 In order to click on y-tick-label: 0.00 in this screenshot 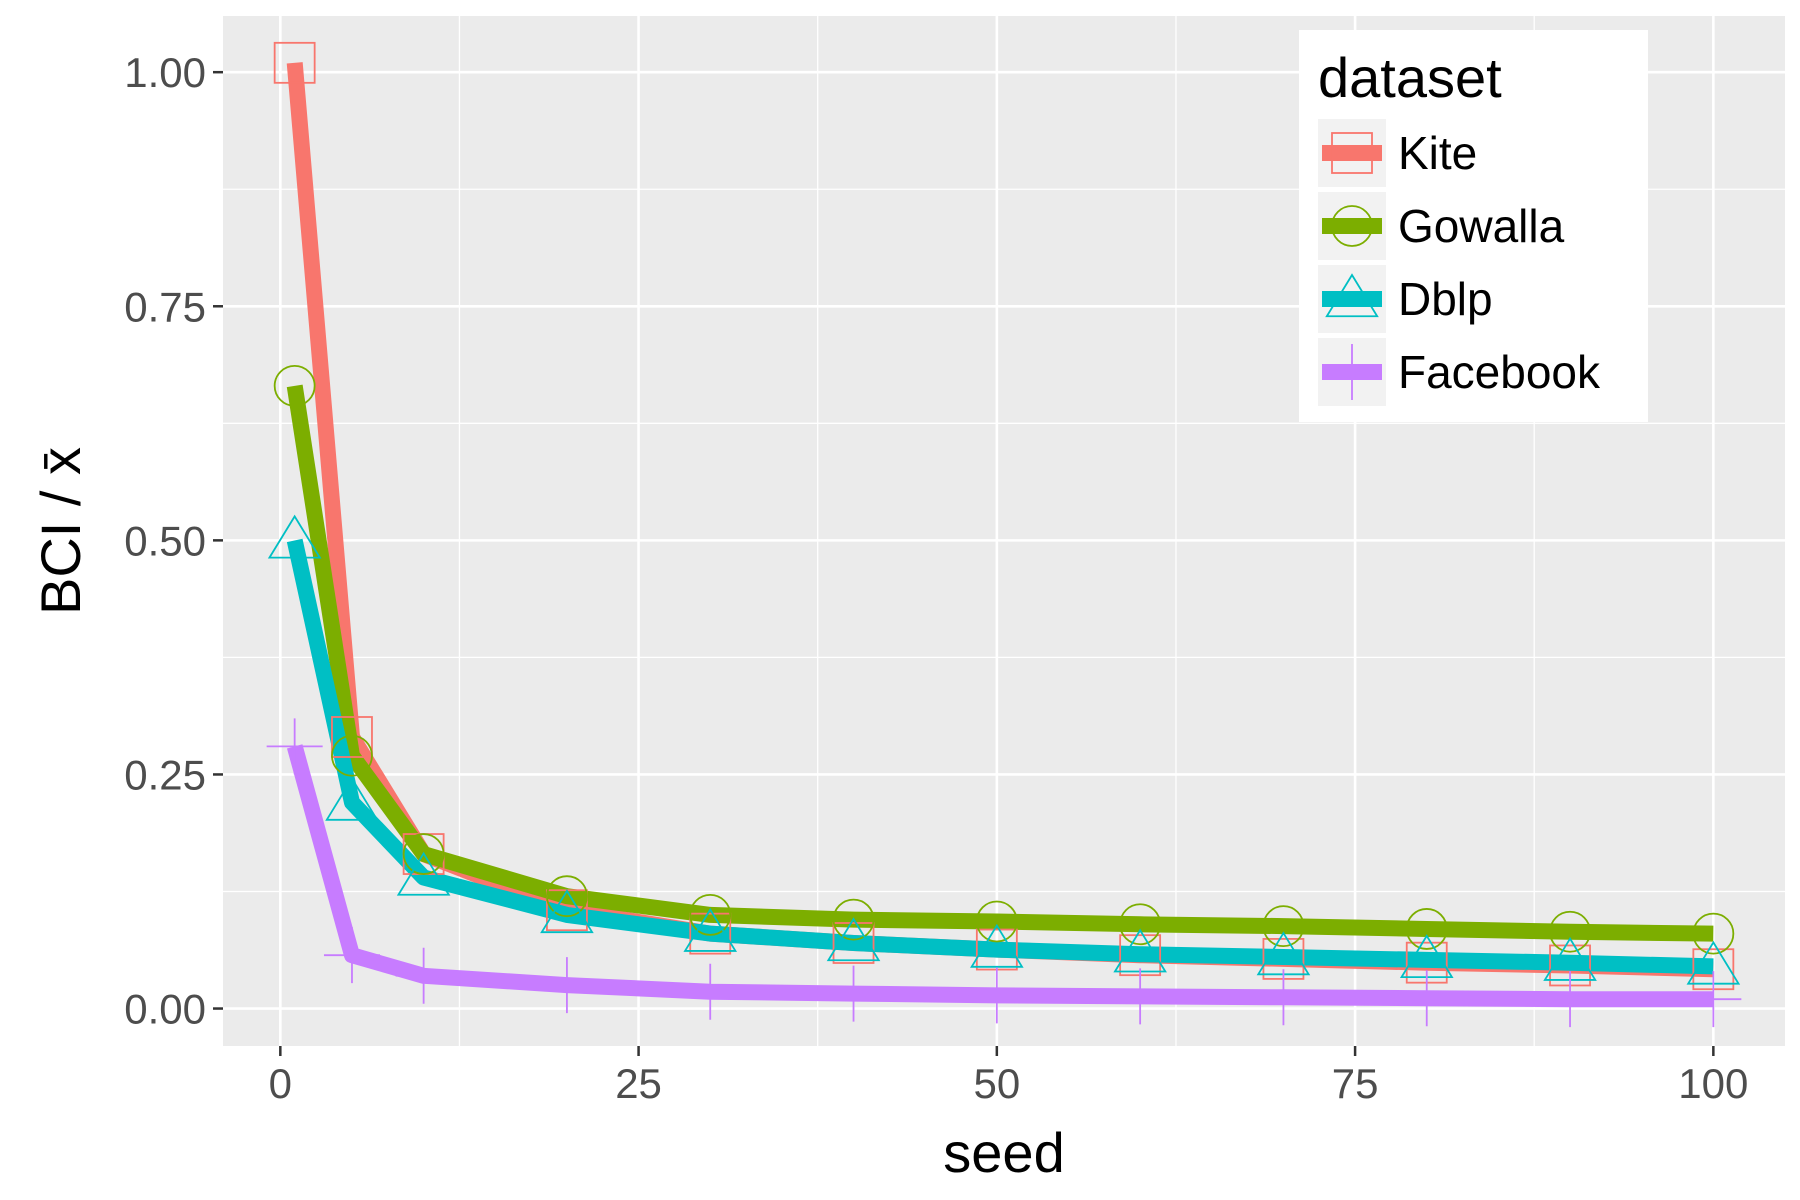, I will do `click(165, 1009)`.